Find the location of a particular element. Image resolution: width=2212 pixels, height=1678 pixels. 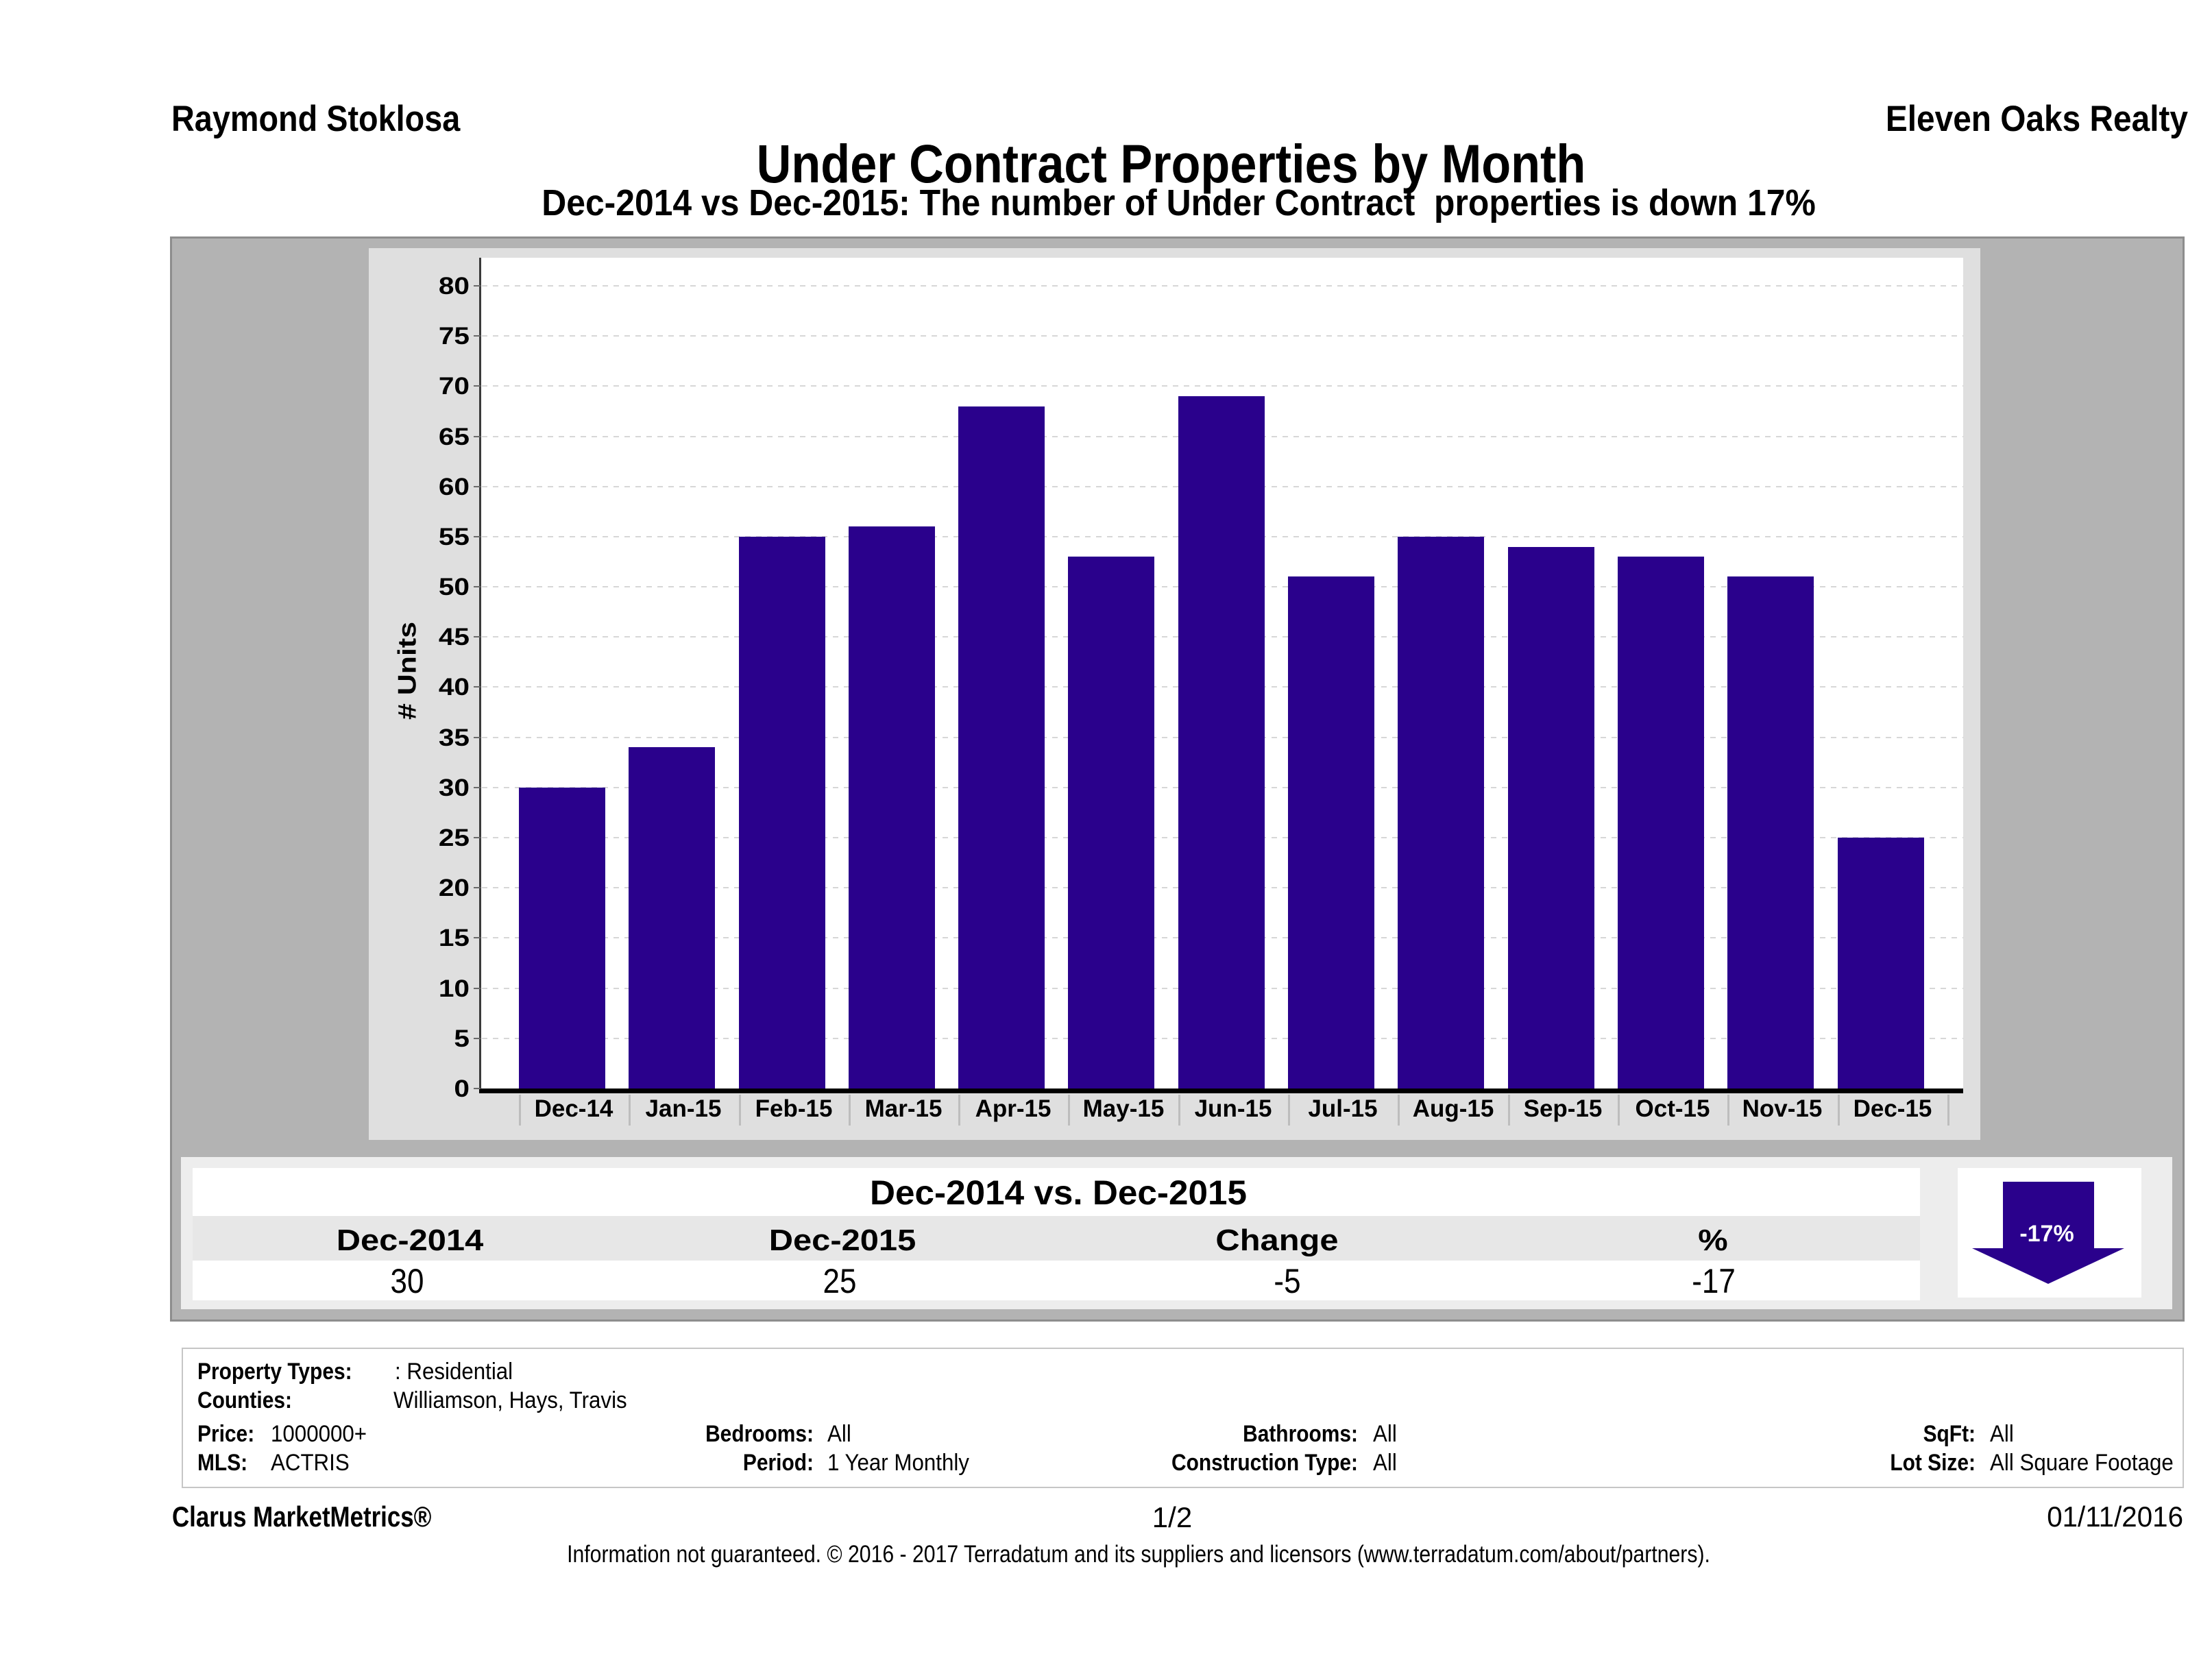

svg-text: -17% is located at coordinates (2047, 1234).